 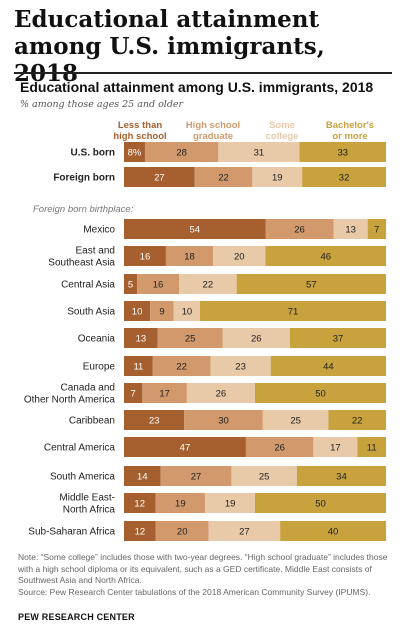 I want to click on bar-segment-mexico-less-than-high-school, so click(x=195, y=229).